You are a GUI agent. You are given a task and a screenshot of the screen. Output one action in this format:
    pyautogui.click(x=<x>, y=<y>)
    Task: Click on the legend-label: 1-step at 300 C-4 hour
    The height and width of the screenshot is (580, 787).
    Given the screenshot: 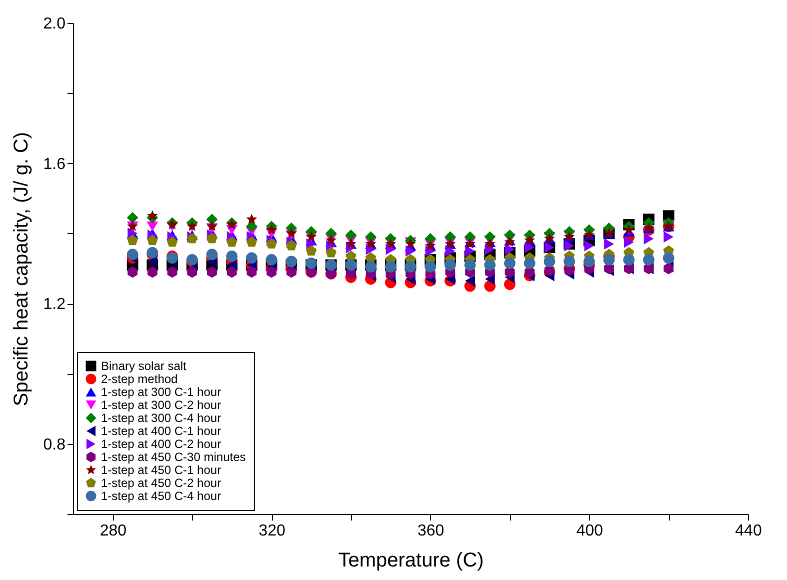 What is the action you would take?
    pyautogui.click(x=161, y=418)
    